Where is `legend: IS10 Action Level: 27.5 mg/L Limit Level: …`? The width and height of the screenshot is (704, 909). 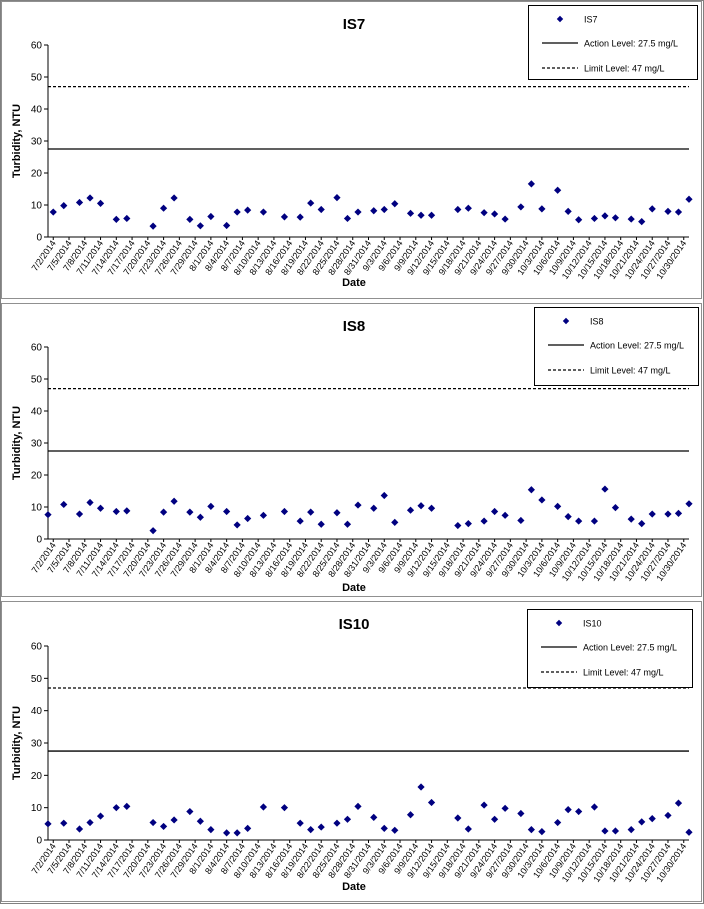
legend: IS10 Action Level: 27.5 mg/L Limit Level: … is located at coordinates (610, 648).